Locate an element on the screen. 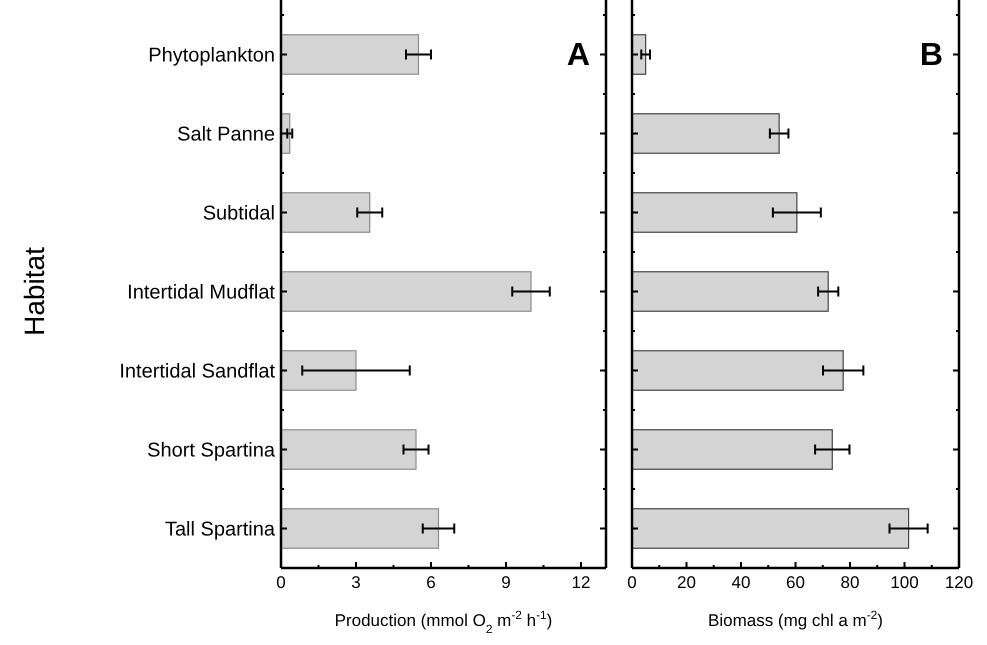  annotation: B is located at coordinates (931, 54).